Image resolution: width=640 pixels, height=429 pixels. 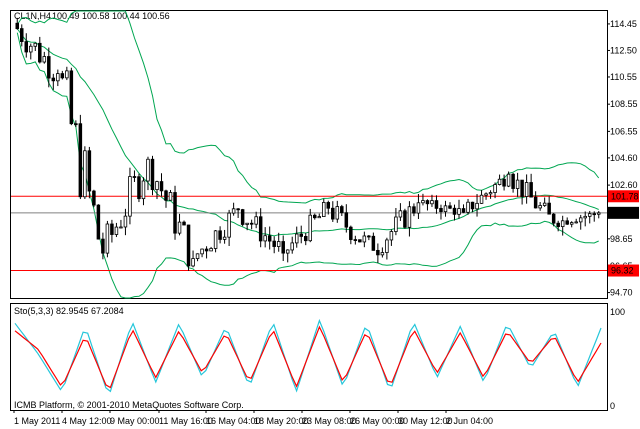 I want to click on stoch-title: Sto(5,3,3) 82.9545 67.2084, so click(x=69, y=311).